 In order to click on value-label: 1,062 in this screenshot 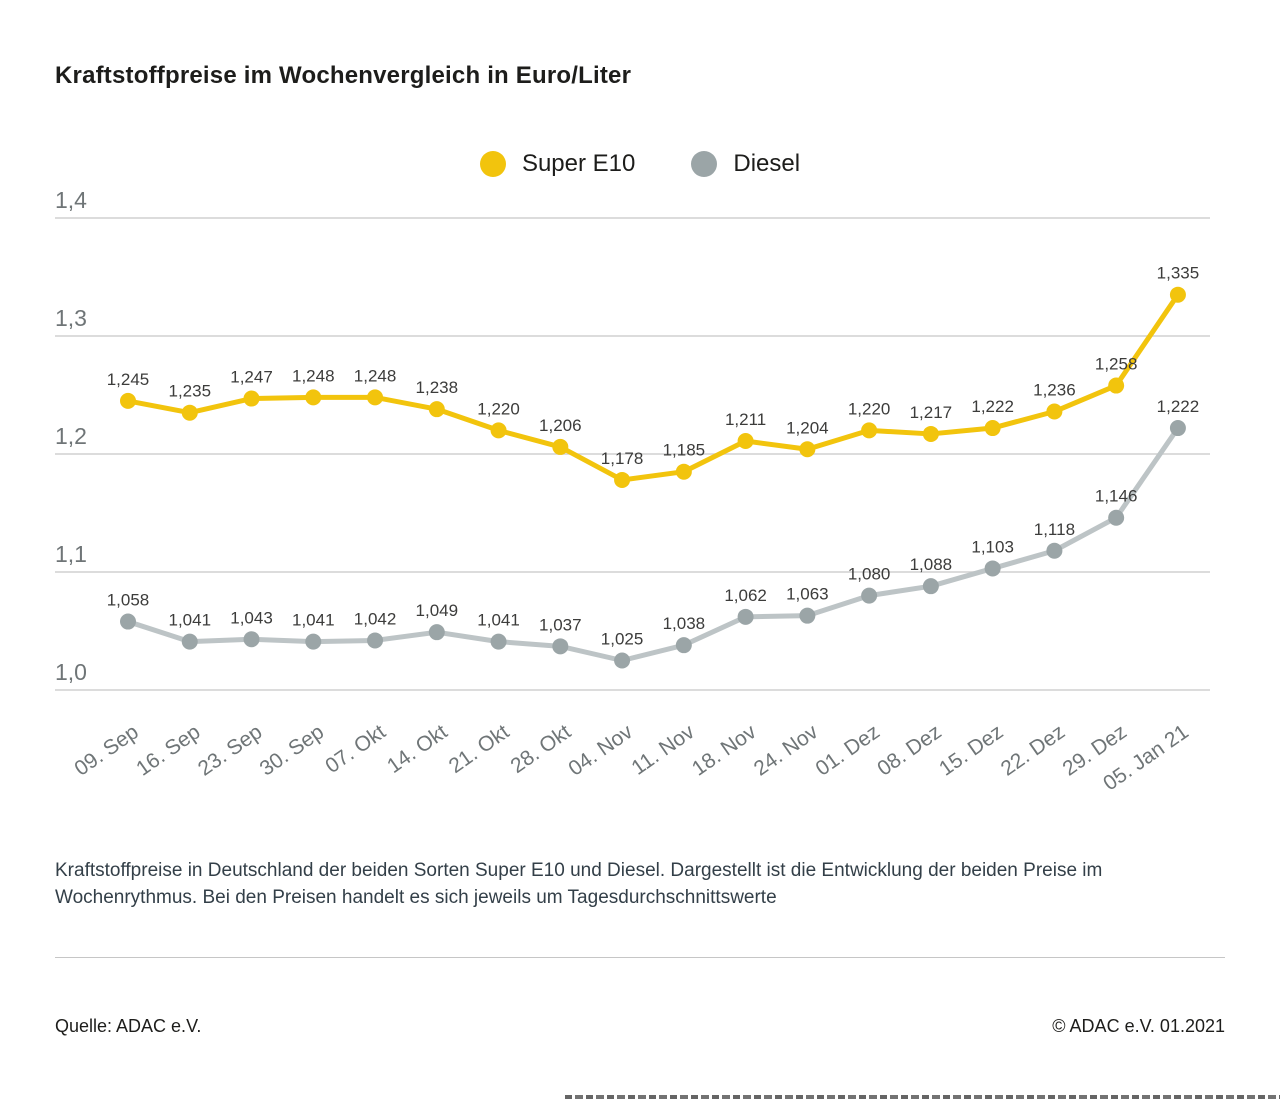, I will do `click(745, 595)`.